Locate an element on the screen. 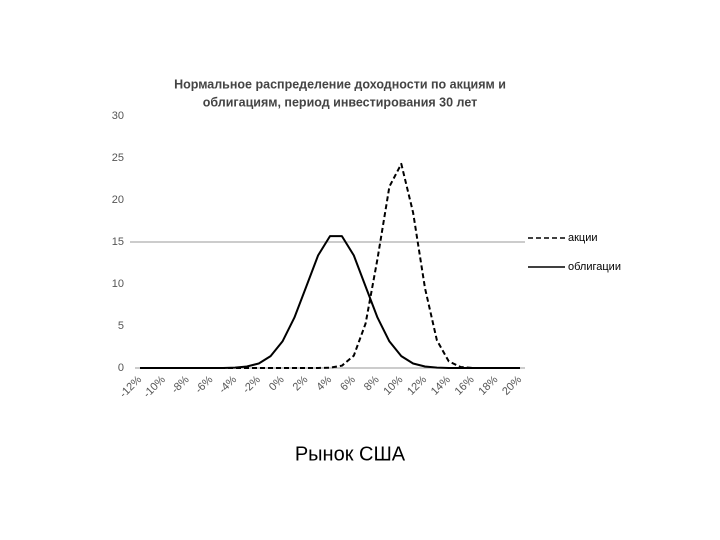 This screenshot has height=540, width=720. y-tick-label: 30 is located at coordinates (118, 116).